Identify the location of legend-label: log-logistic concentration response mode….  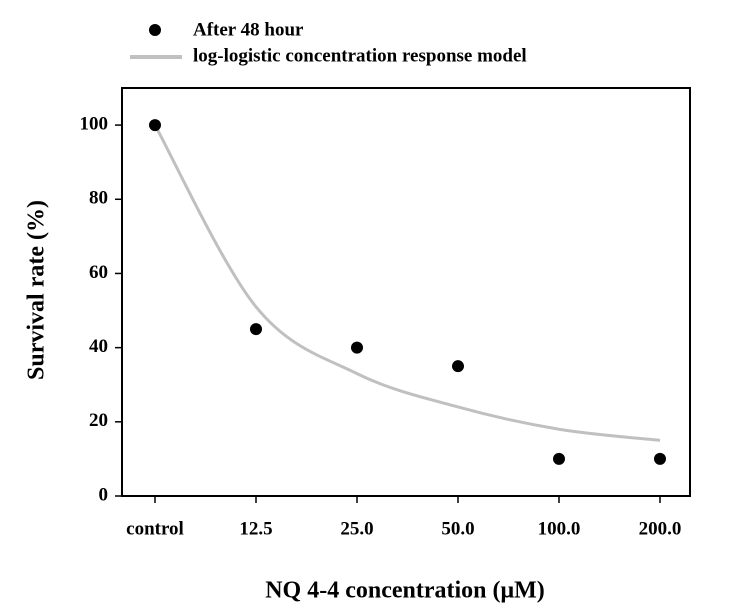
(360, 55).